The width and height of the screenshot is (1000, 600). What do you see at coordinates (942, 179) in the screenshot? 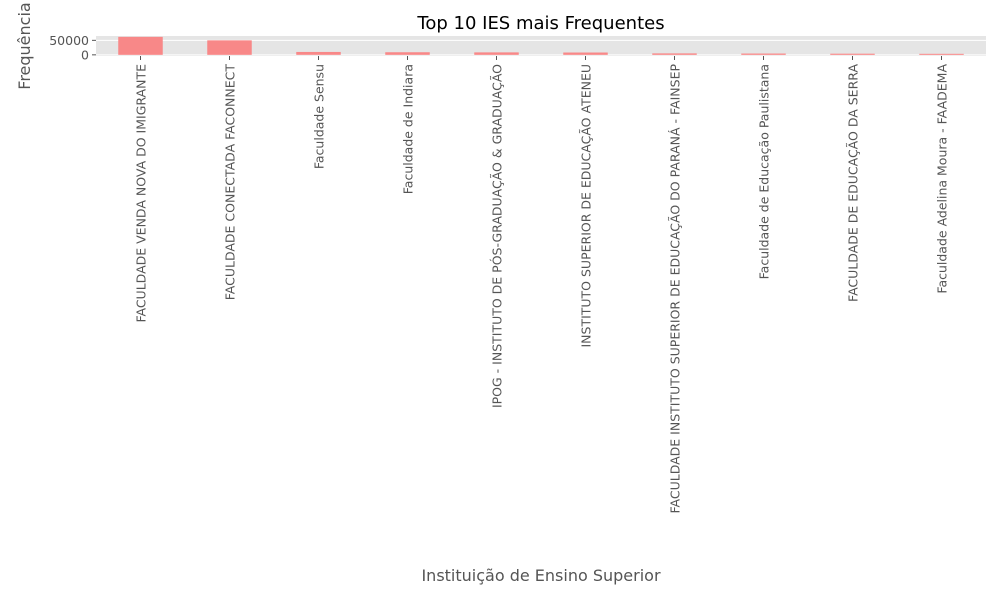
I see `x-tick-label: Faculdade Adelina Moura - FAADEMA` at bounding box center [942, 179].